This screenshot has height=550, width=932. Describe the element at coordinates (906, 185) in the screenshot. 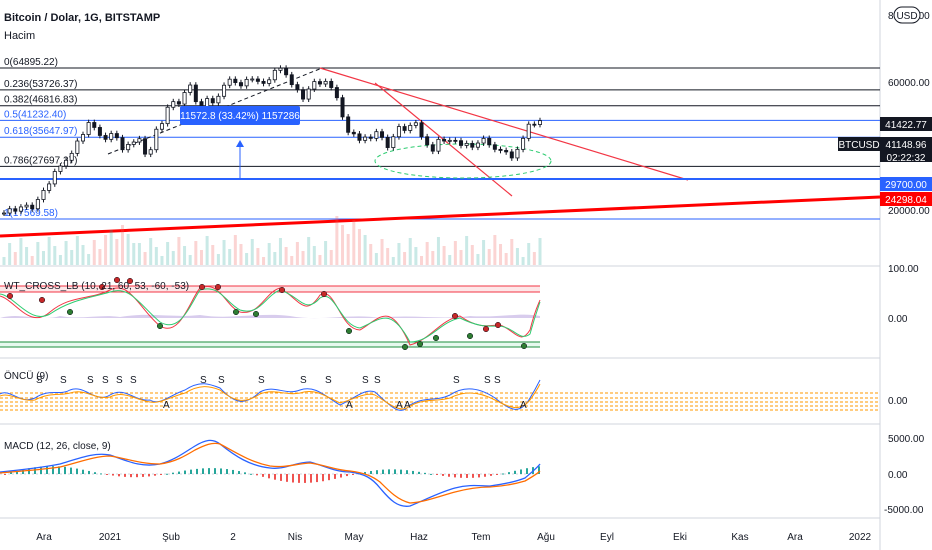

I see `price-tag-label: 29700.00` at that location.